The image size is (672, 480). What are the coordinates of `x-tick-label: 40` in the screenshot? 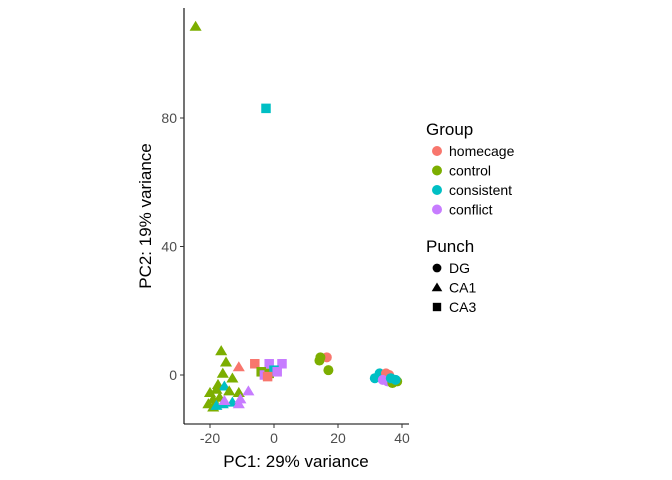 It's located at (402, 438).